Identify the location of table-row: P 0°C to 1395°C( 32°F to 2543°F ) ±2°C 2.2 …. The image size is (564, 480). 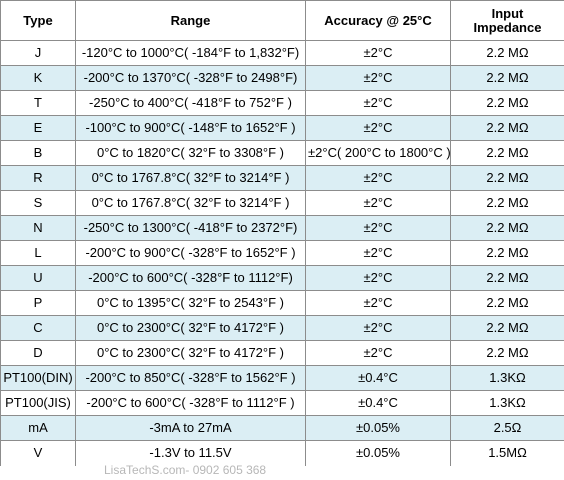
(282, 303).